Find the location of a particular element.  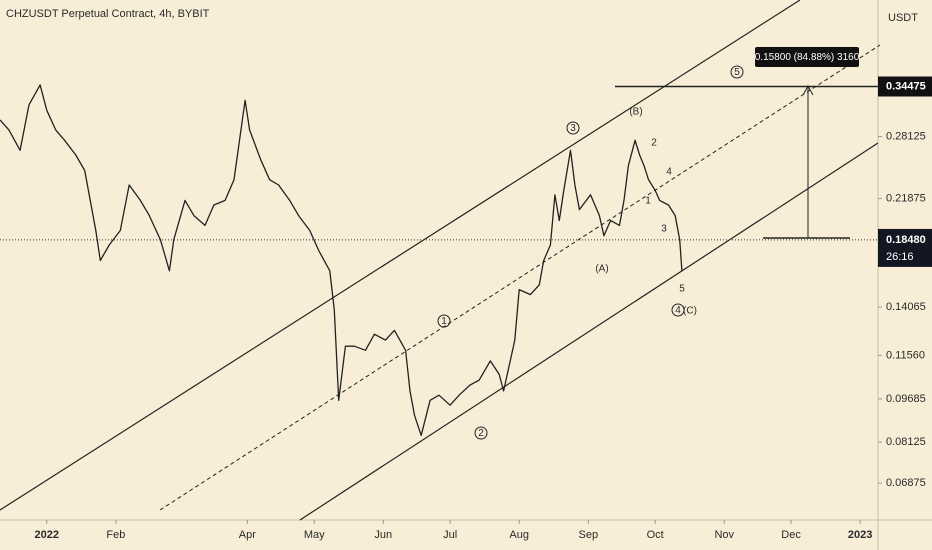

wave-label: (C) is located at coordinates (690, 311).